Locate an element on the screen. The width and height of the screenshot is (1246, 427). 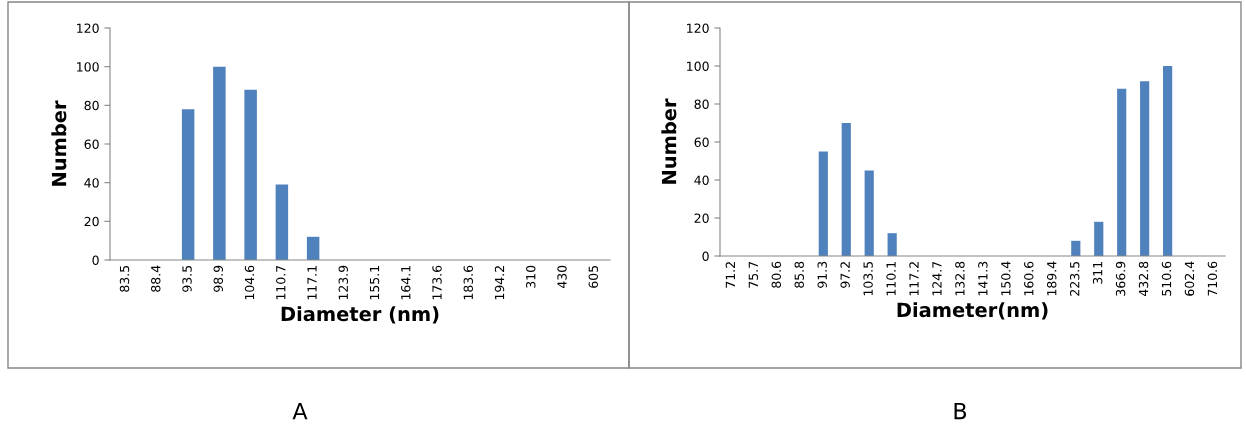
x-tick-label: 602.4 is located at coordinates (1189, 278).